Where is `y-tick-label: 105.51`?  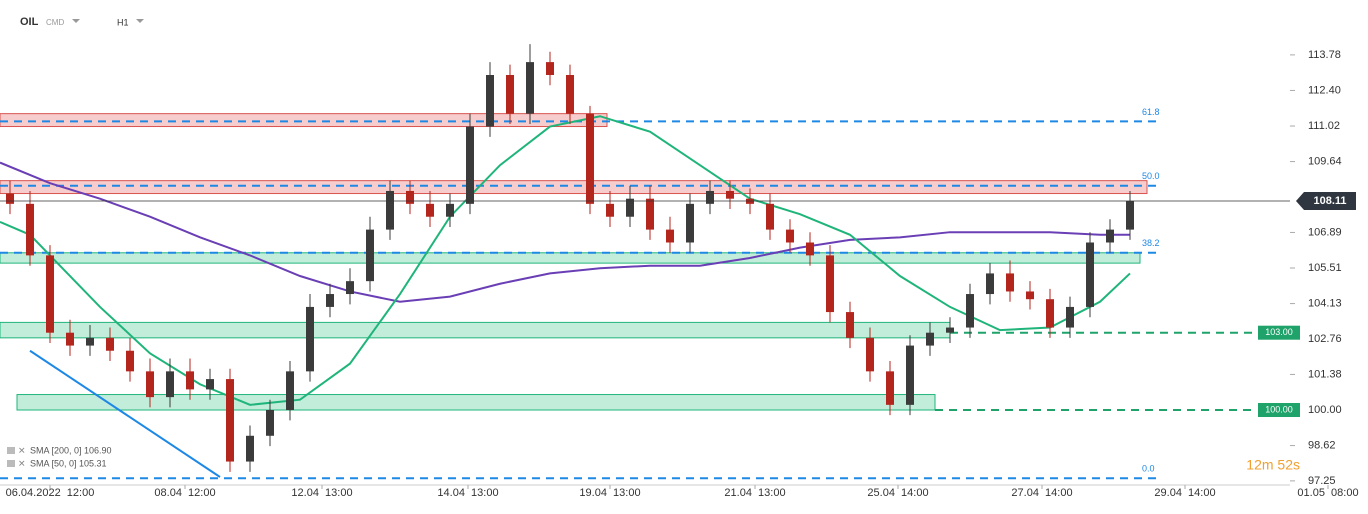 y-tick-label: 105.51 is located at coordinates (1325, 268).